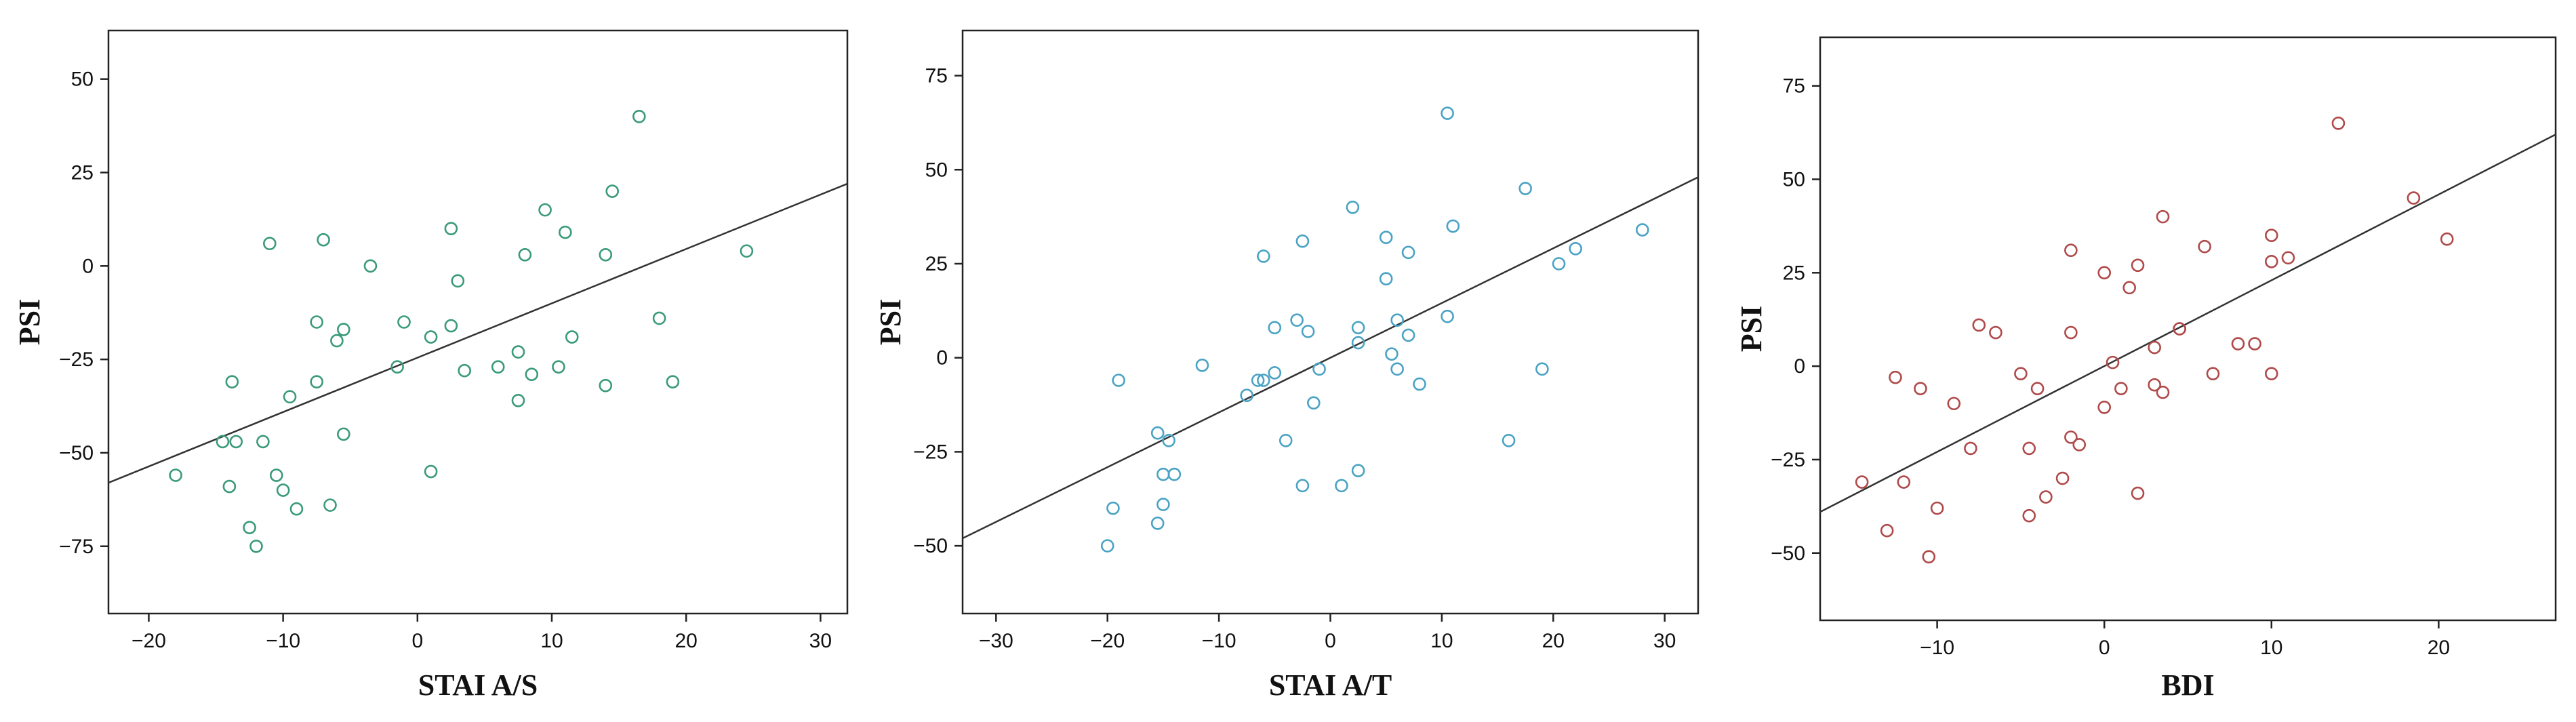 The width and height of the screenshot is (2576, 722). What do you see at coordinates (76, 453) in the screenshot?
I see `y-tick-label: −50` at bounding box center [76, 453].